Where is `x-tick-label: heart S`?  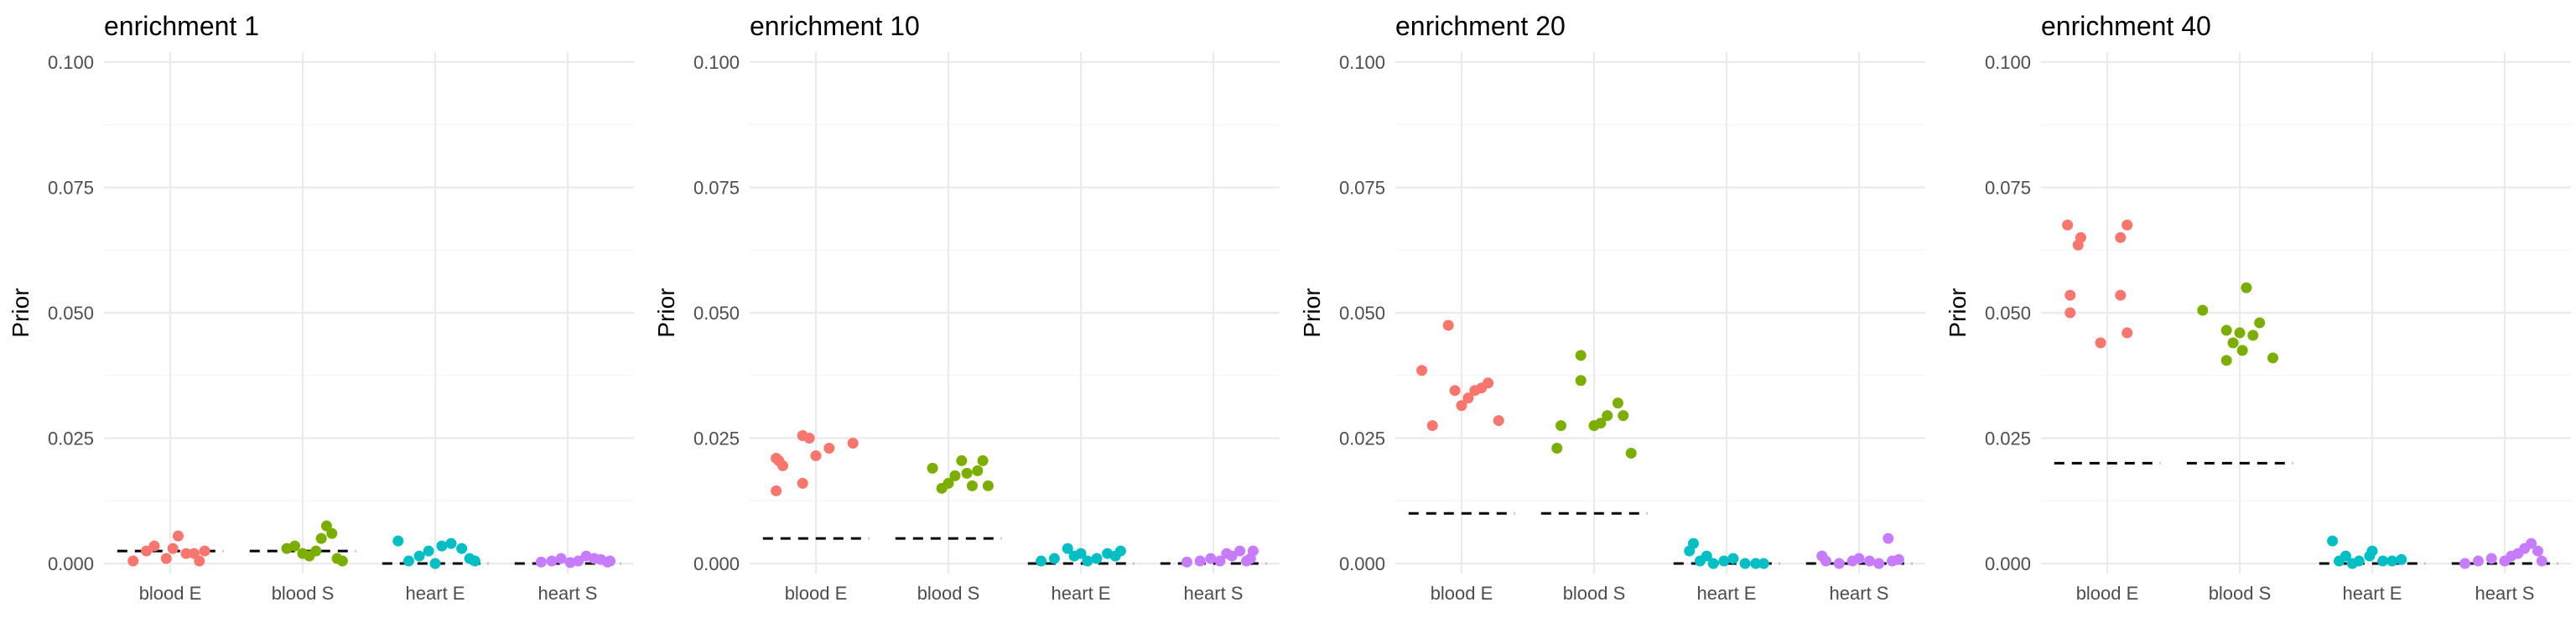 x-tick-label: heart S is located at coordinates (1214, 593).